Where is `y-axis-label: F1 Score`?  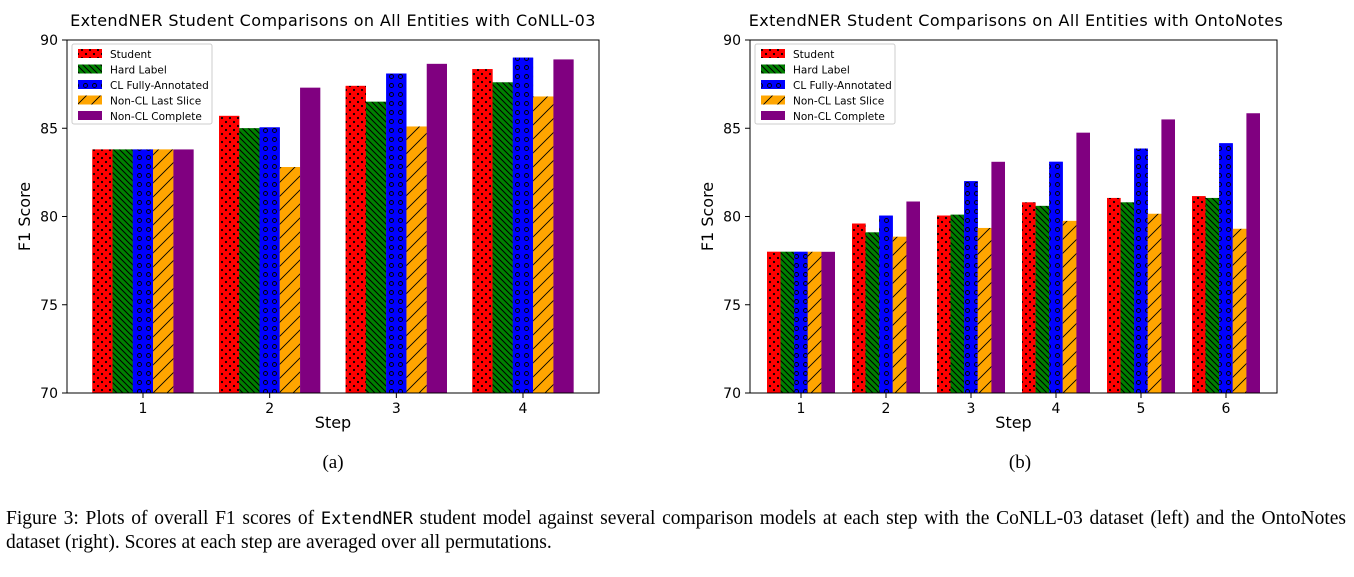
y-axis-label: F1 Score is located at coordinates (24, 216).